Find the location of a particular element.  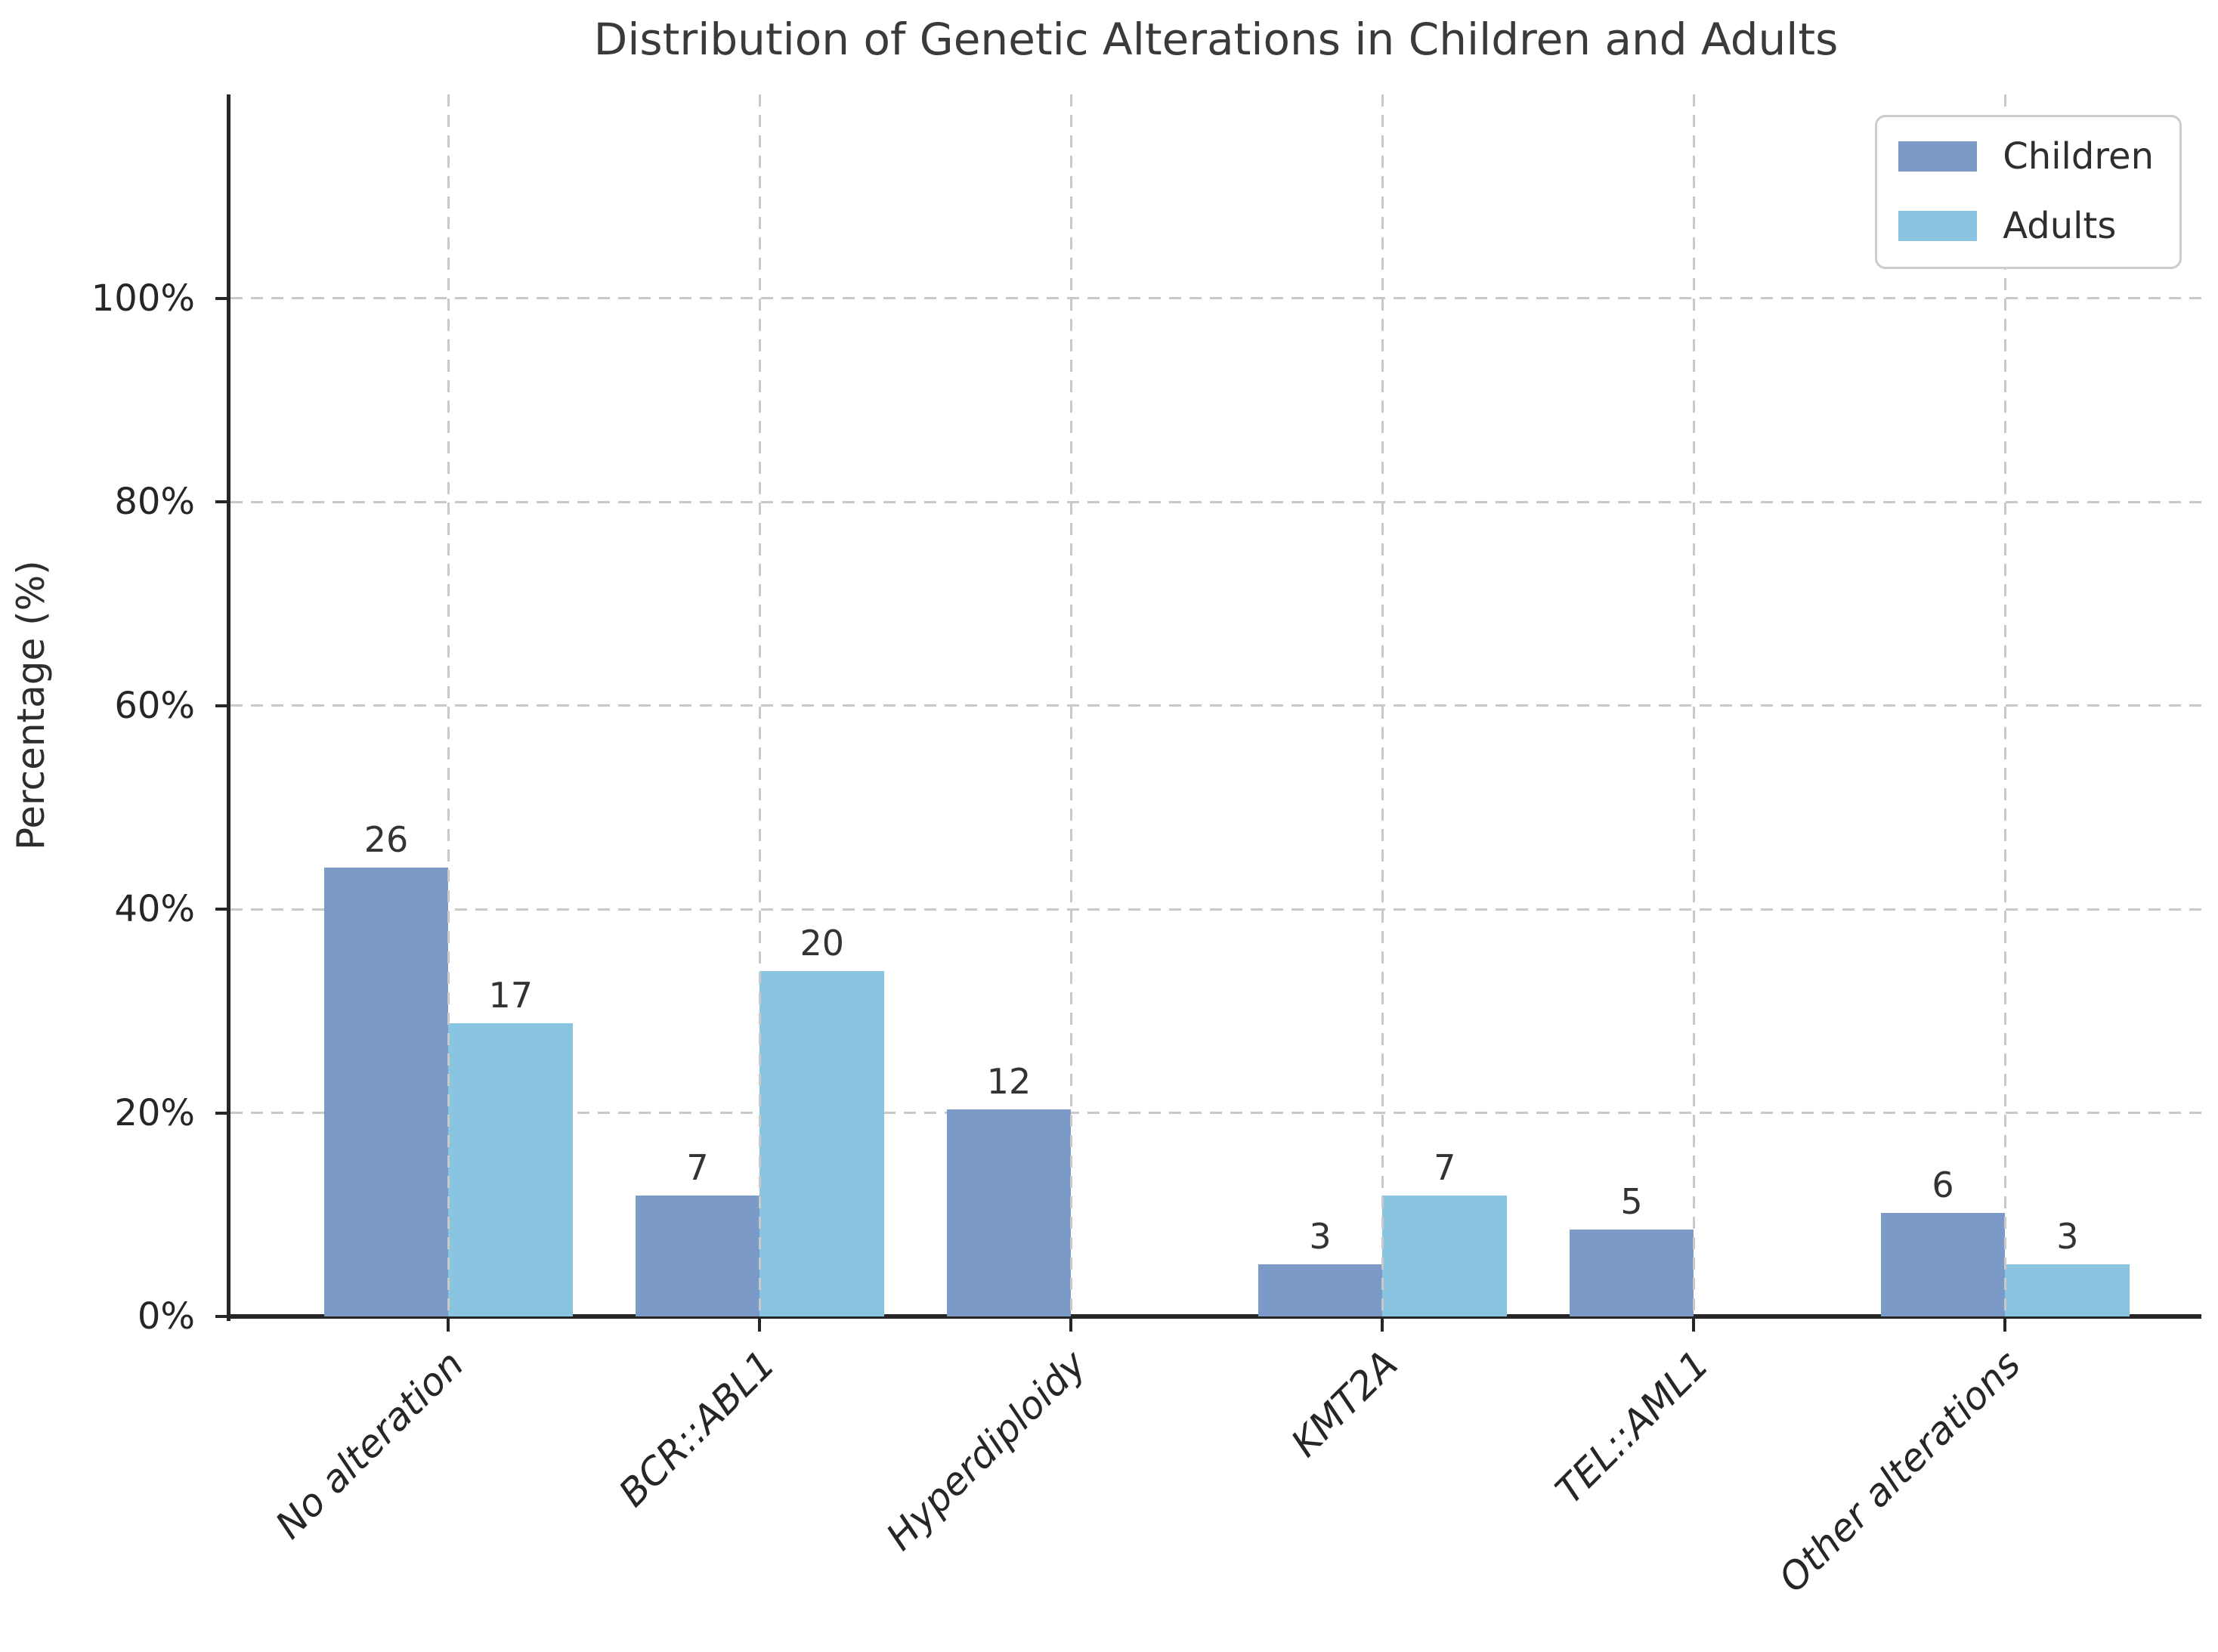

legend-label: Children is located at coordinates (2078, 156).